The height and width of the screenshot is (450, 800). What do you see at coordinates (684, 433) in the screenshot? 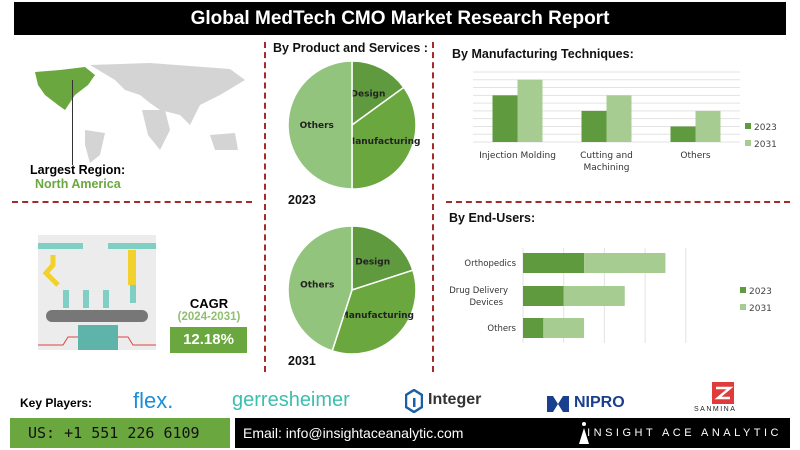
I see `brand-name: INSIGHT ACE ANALYTIC` at bounding box center [684, 433].